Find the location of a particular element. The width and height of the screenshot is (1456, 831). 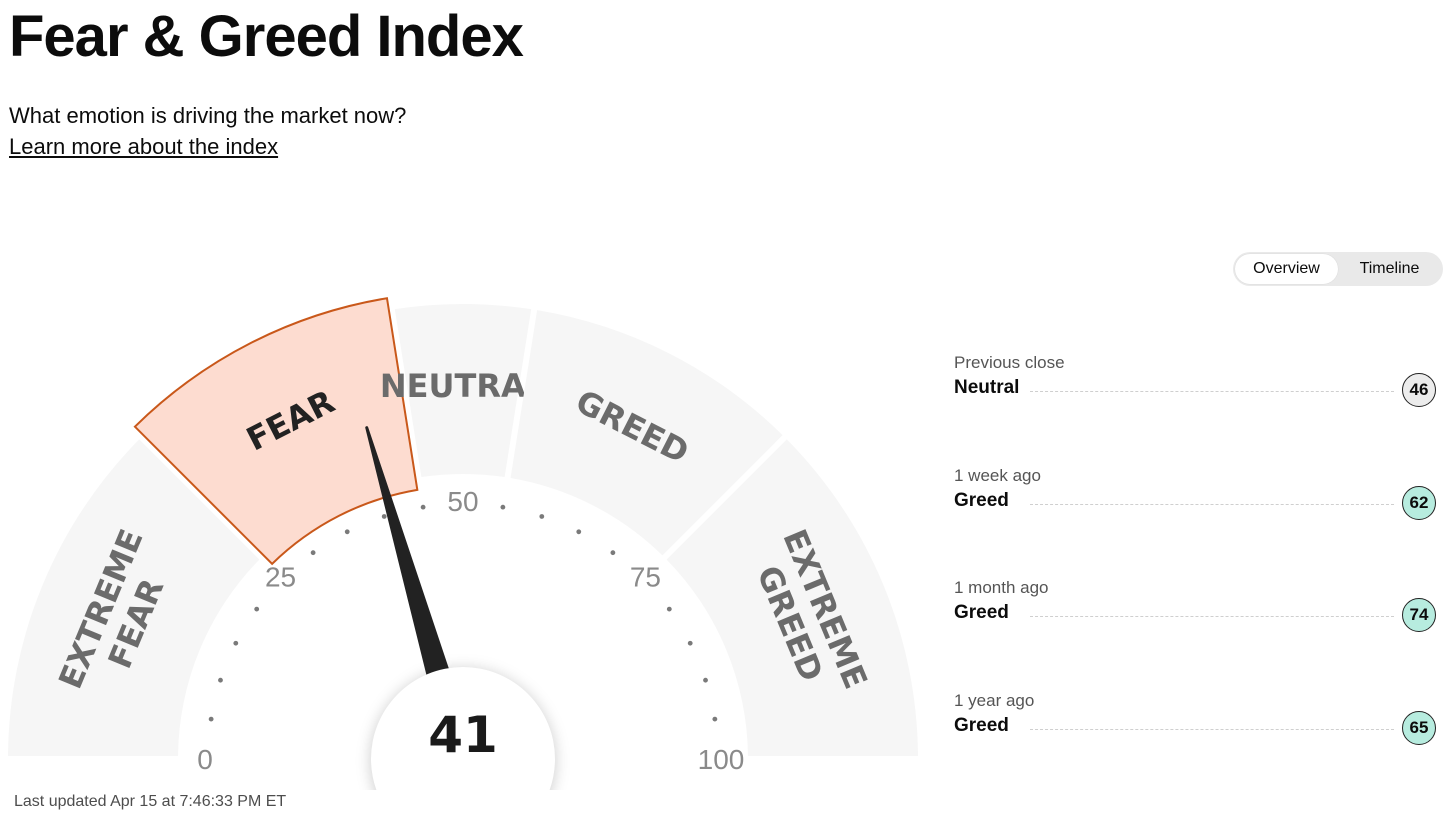

gauge-hub is located at coordinates (463, 728).